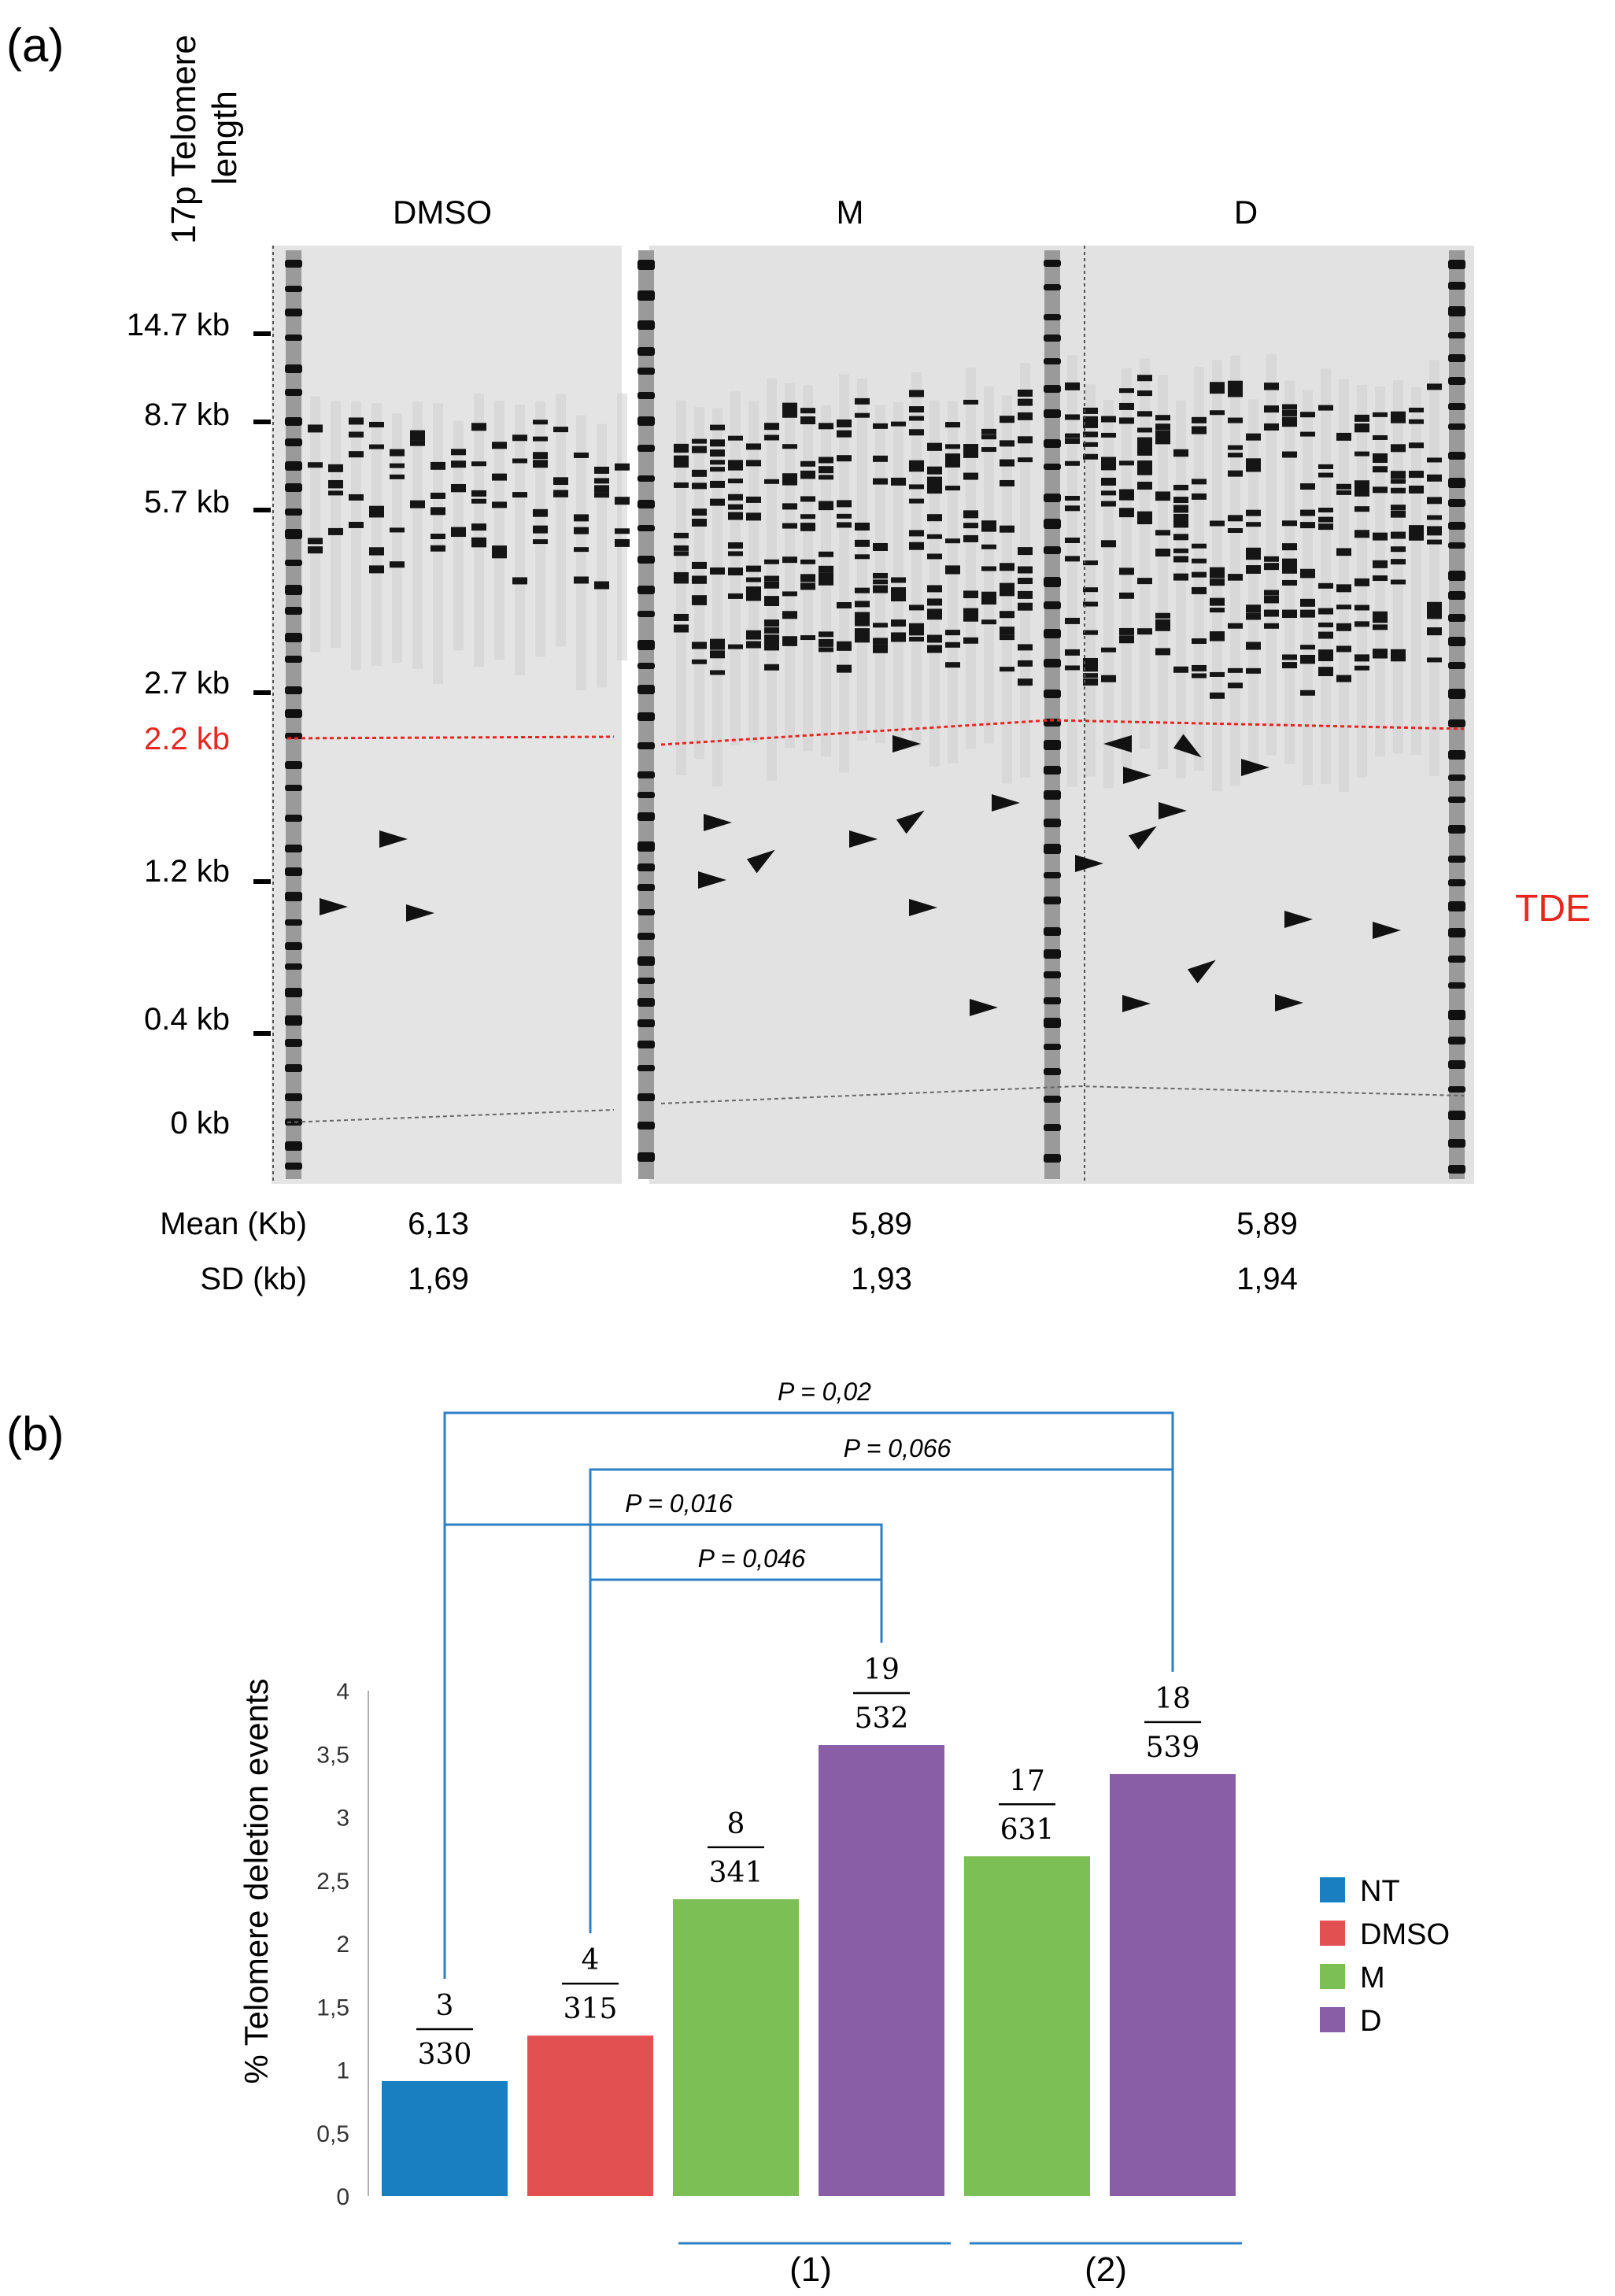  Describe the element at coordinates (234, 1224) in the screenshot. I see `mean-row-label: Mean (Kb)` at that location.